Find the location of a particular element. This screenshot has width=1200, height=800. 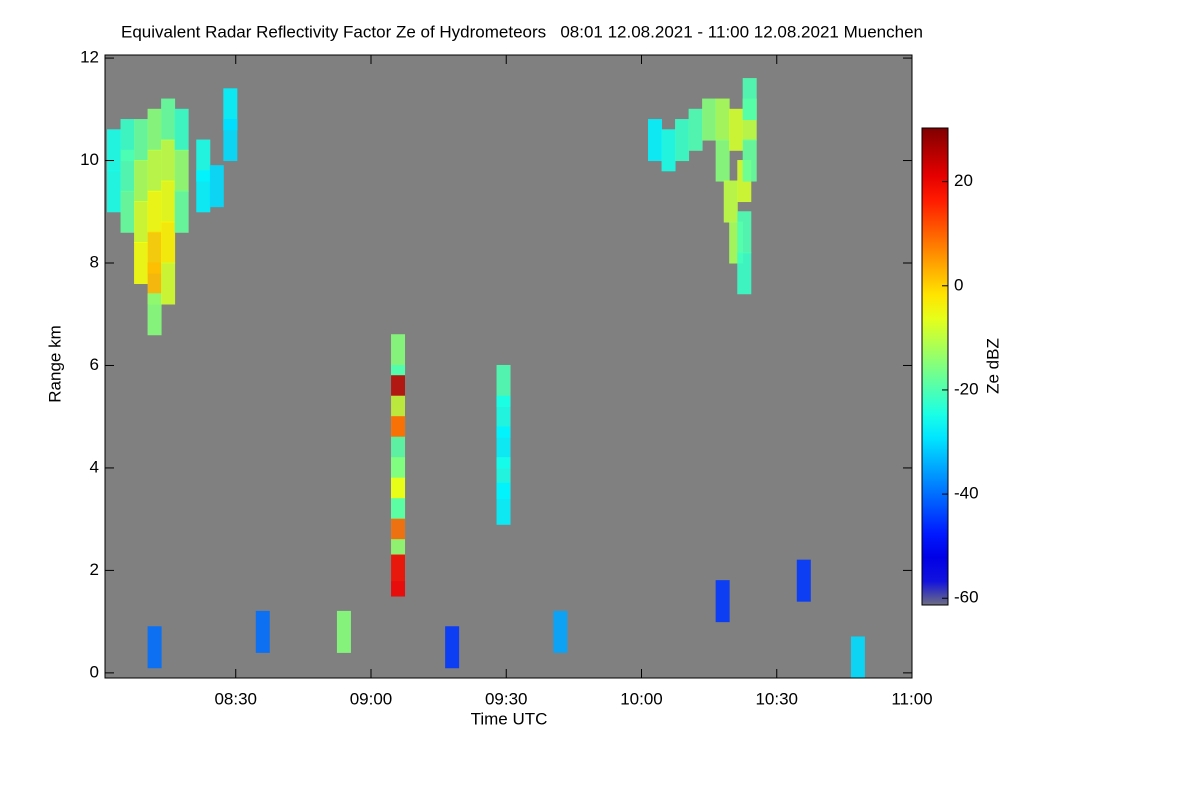

colorbar-tick-label: -20 is located at coordinates (966, 388).